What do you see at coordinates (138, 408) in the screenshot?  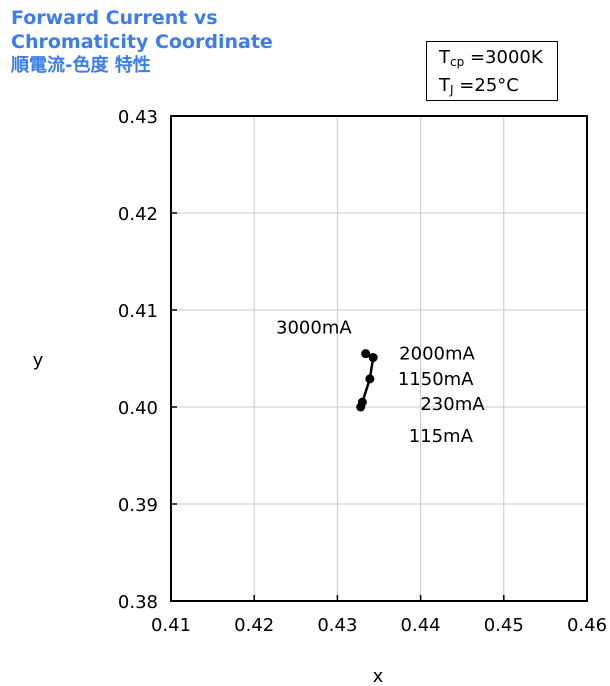 I see `y-tick-label-2: 0.40` at bounding box center [138, 408].